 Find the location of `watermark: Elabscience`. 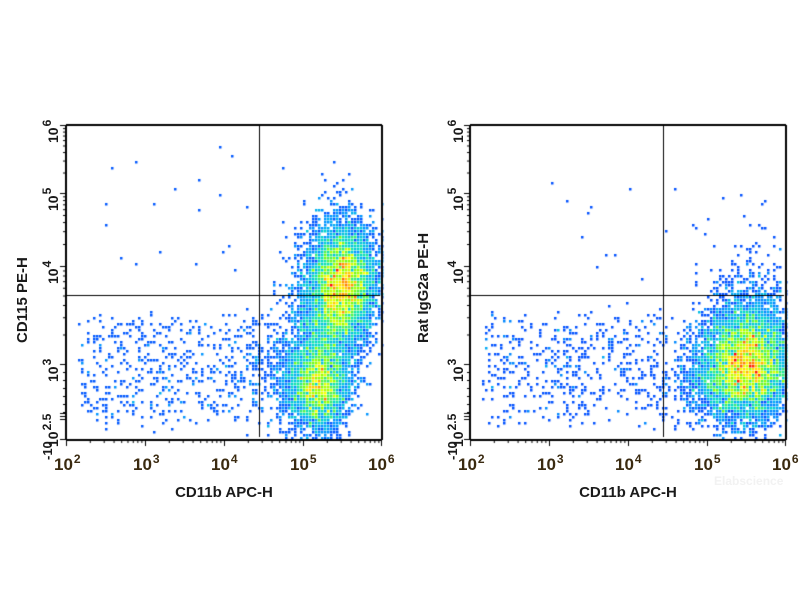

watermark: Elabscience is located at coordinates (749, 481).